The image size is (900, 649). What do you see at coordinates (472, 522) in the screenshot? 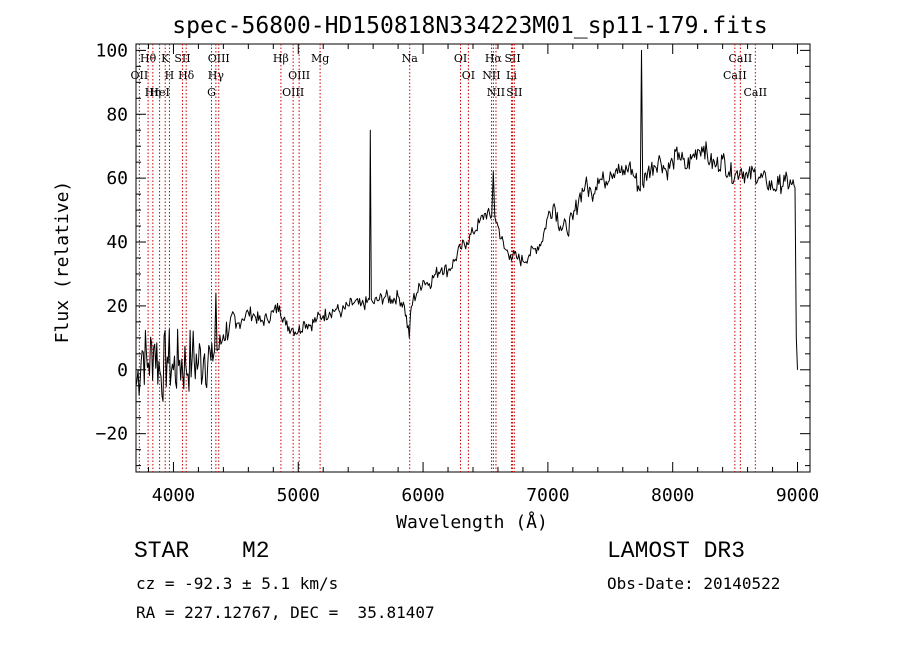
I see `x-axis-label: Wavelength (Å)` at bounding box center [472, 522].